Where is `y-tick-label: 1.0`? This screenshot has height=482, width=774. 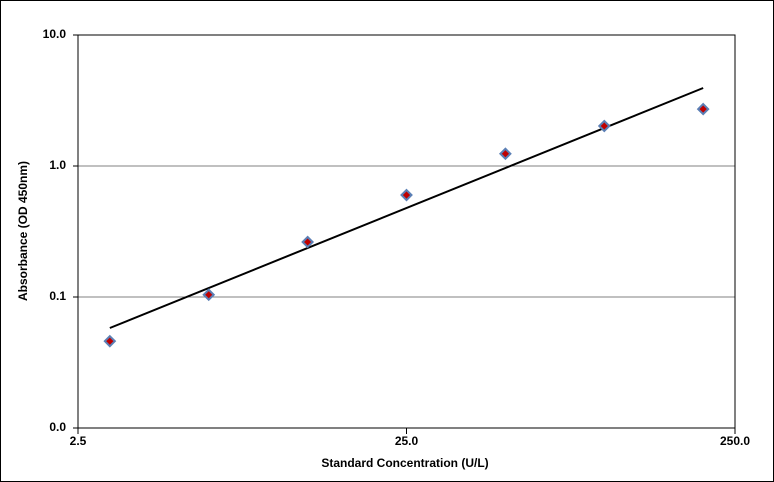
y-tick-label: 1.0 is located at coordinates (57, 165).